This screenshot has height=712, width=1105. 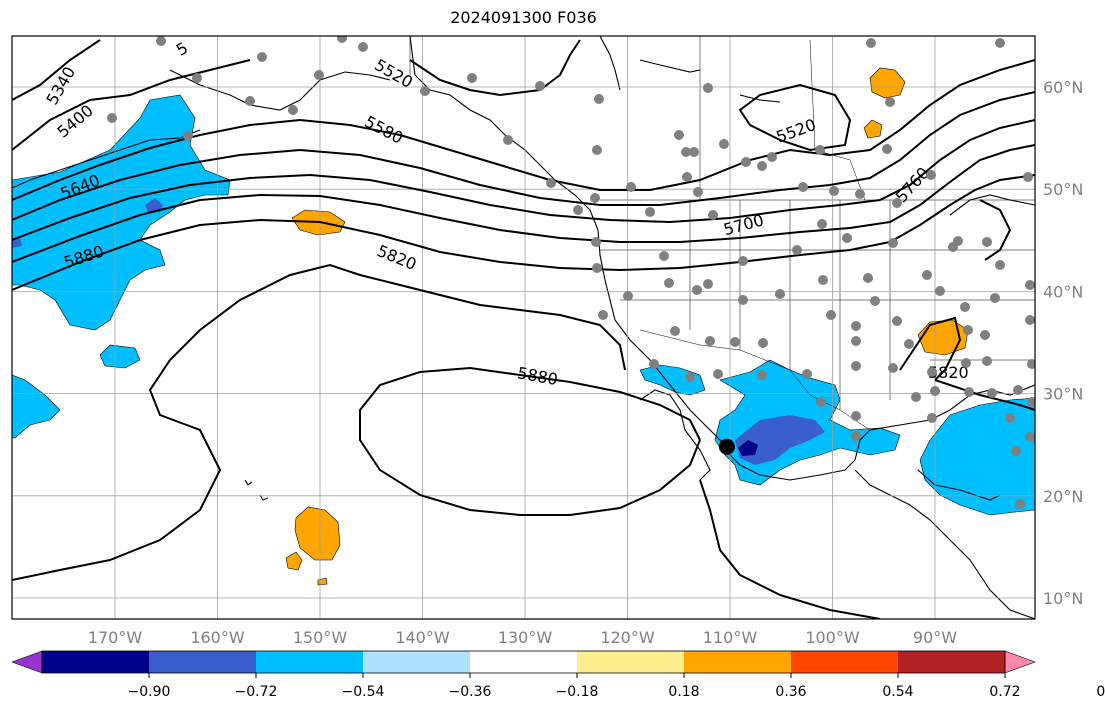 What do you see at coordinates (1063, 394) in the screenshot?
I see `latitude-label: 30°N` at bounding box center [1063, 394].